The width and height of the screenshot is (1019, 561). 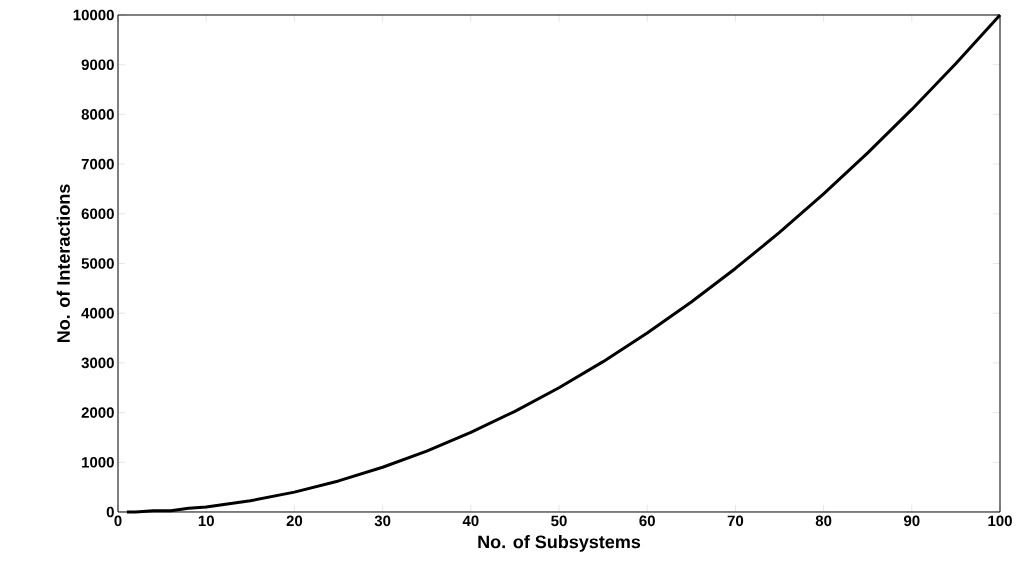 What do you see at coordinates (647, 521) in the screenshot?
I see `x-tick-label: 60` at bounding box center [647, 521].